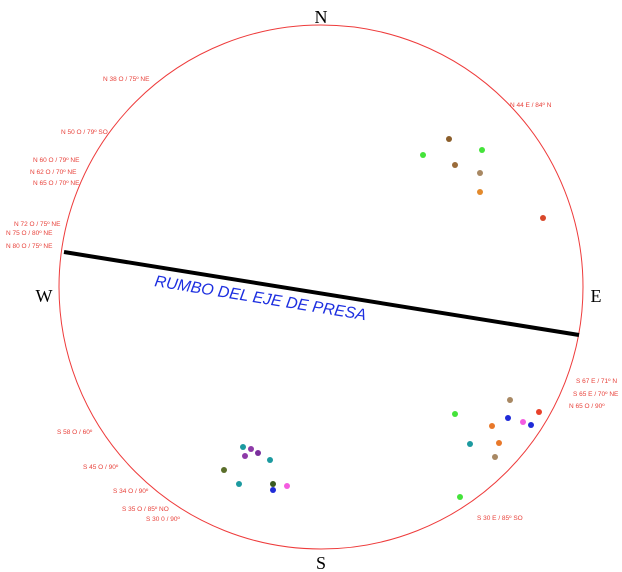 This screenshot has width=622, height=572. Describe the element at coordinates (596, 381) in the screenshot. I see `plane-label: S 67 E / 71º N` at that location.